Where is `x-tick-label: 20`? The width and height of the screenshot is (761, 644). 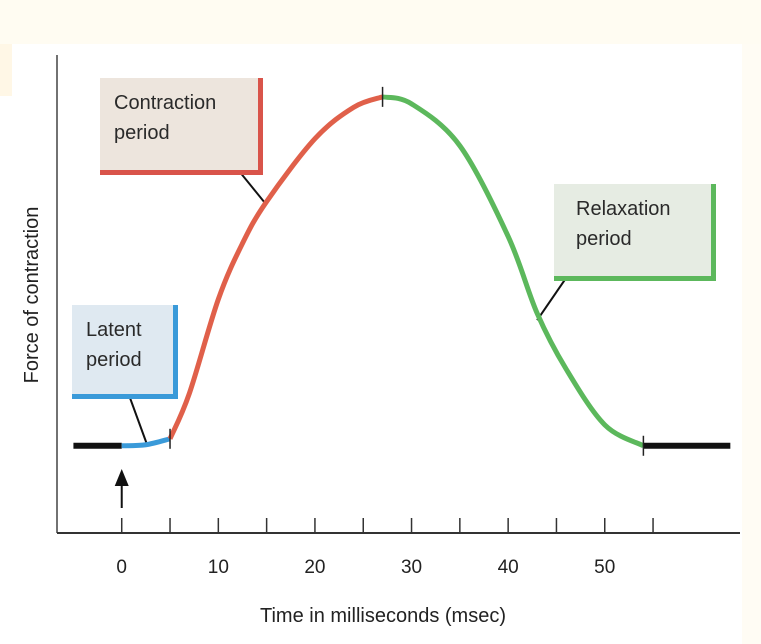
x-tick-label: 20 is located at coordinates (314, 567).